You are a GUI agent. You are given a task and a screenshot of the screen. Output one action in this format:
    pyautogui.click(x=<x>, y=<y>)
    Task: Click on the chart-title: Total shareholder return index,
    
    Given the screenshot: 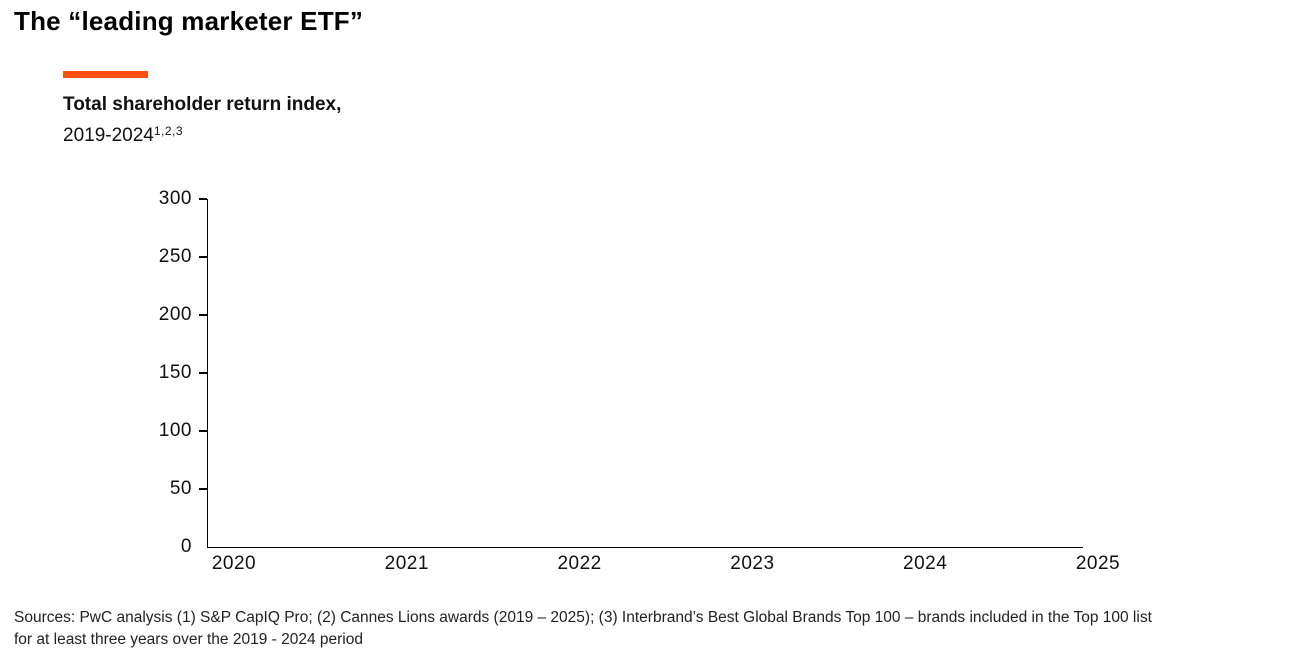 What is the action you would take?
    pyautogui.click(x=202, y=104)
    